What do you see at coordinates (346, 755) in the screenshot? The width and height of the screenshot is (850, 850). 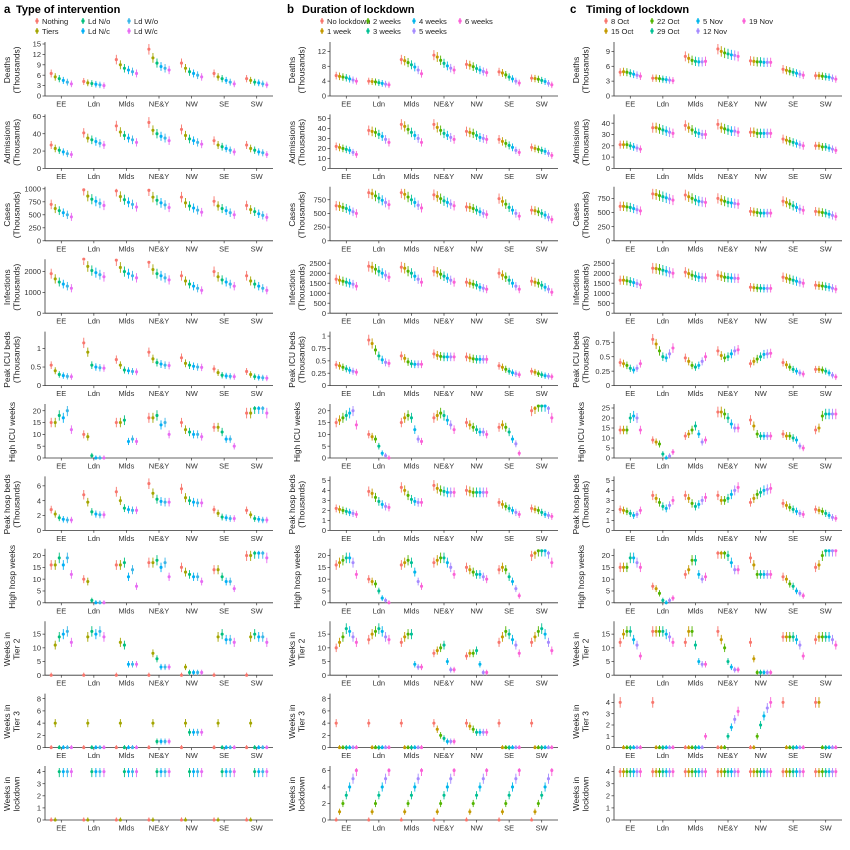 I see `x-tick-label: EE` at bounding box center [346, 755].